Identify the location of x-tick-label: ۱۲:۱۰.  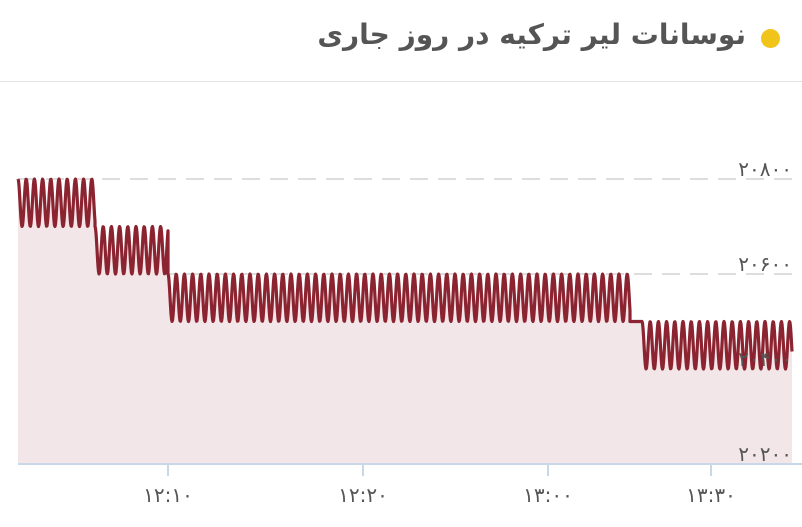
(168, 495).